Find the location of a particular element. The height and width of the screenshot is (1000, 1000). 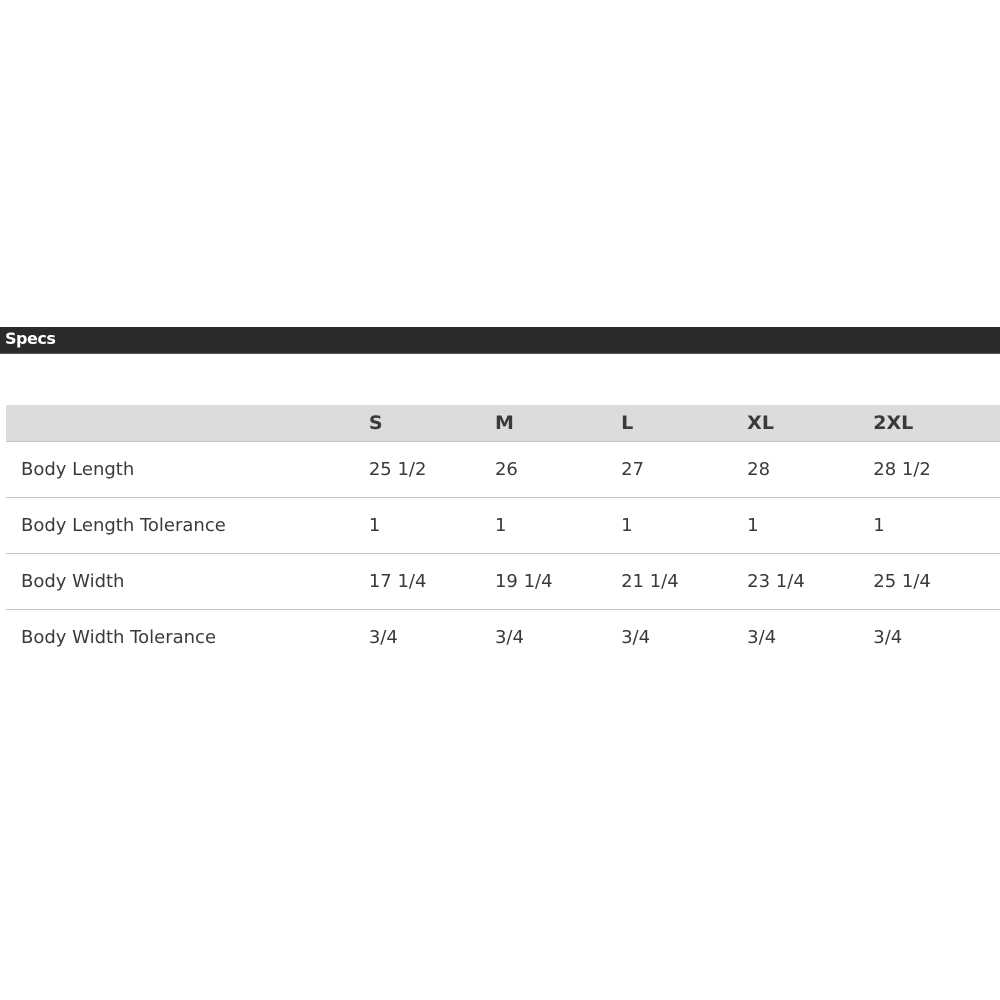

table-cell: 27 is located at coordinates (632, 469).